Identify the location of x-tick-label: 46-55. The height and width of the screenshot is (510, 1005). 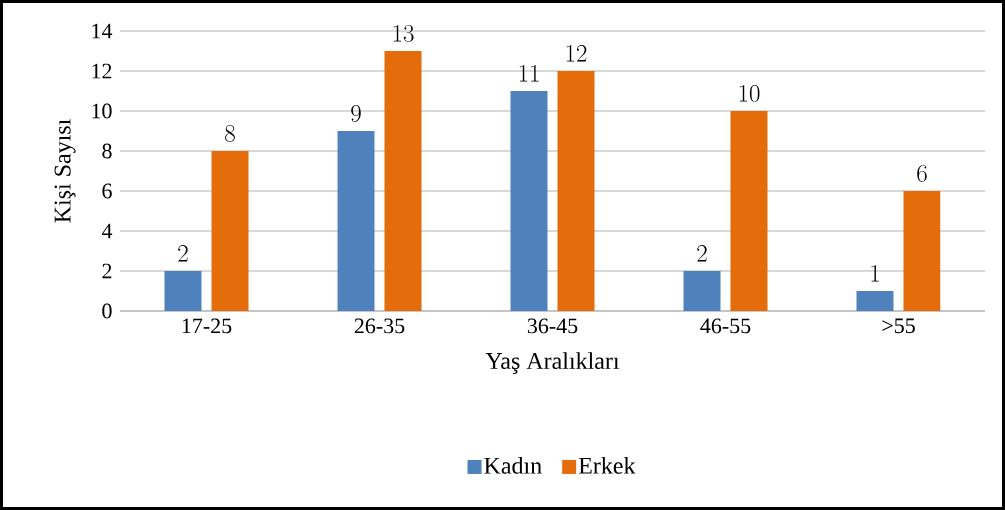
(725, 326).